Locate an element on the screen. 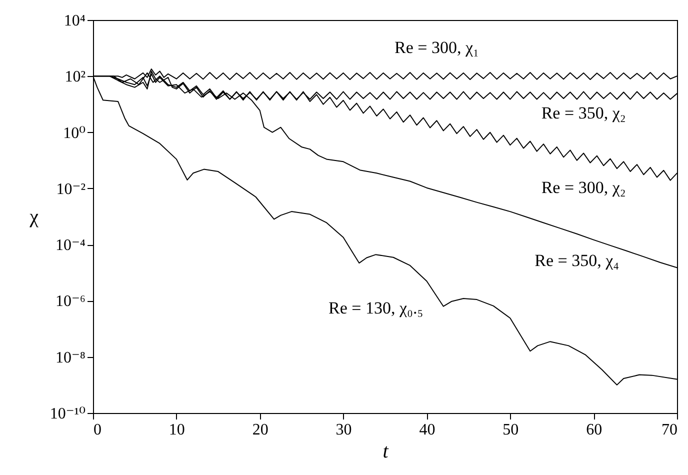  y-tick-label: 10⁻⁸ is located at coordinates (70, 357).